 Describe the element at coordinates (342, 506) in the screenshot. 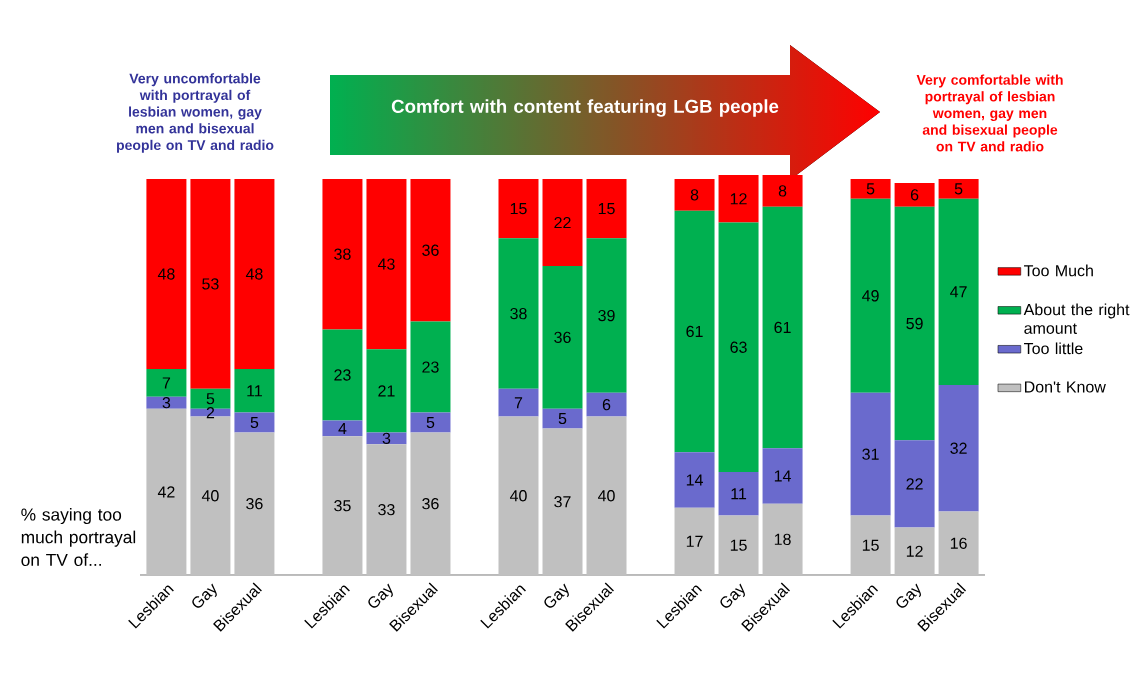

I see `data-label: 35` at that location.